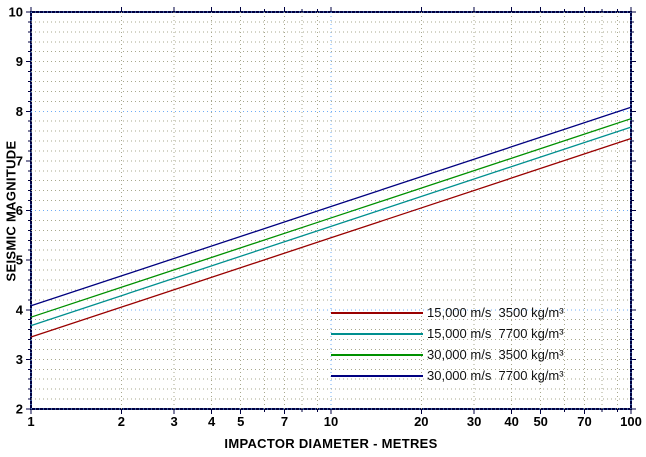 This screenshot has width=646, height=457. I want to click on legend-item: 30,000 m/s 7700 kg/m³, so click(447, 375).